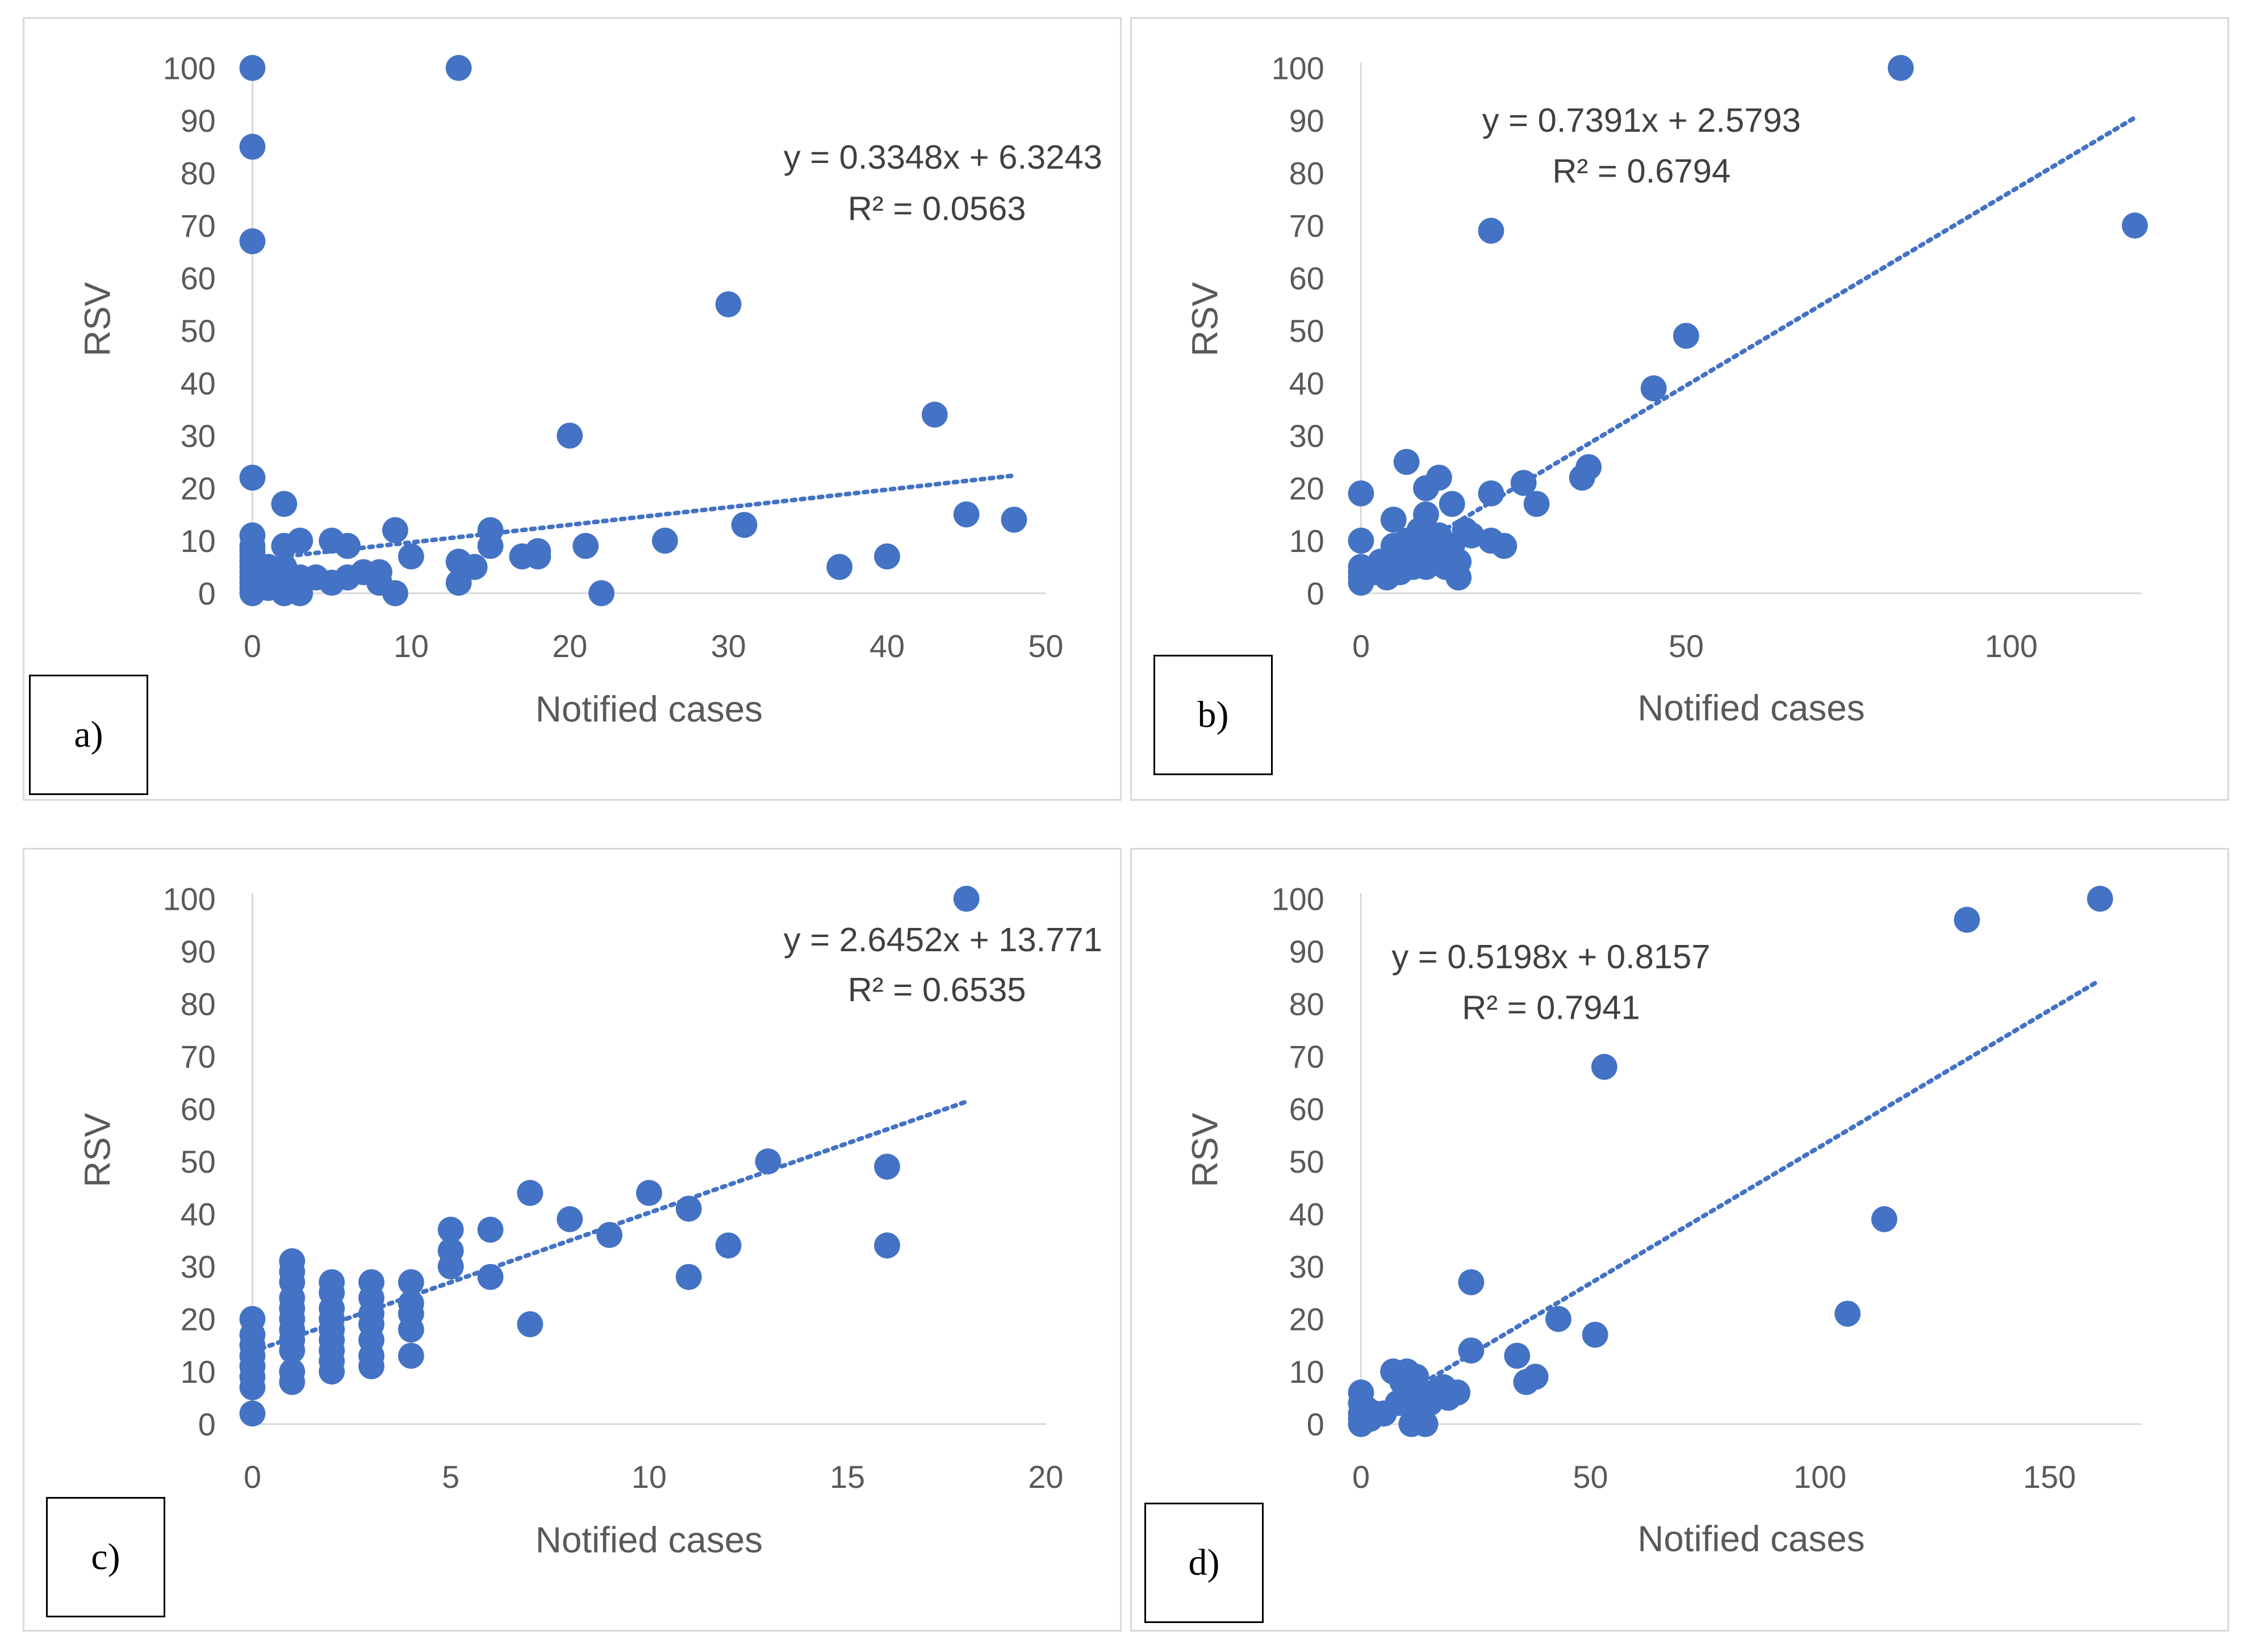 This screenshot has width=2249, height=1652. What do you see at coordinates (610, 1226) in the screenshot?
I see `trend-line` at bounding box center [610, 1226].